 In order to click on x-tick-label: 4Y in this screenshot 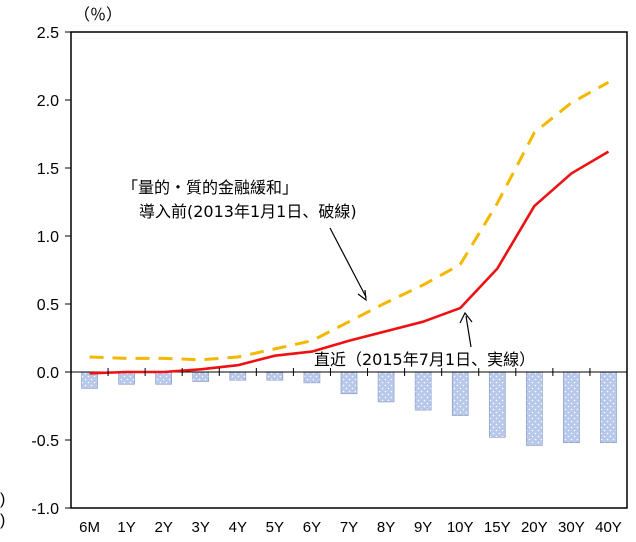, I will do `click(238, 527)`.